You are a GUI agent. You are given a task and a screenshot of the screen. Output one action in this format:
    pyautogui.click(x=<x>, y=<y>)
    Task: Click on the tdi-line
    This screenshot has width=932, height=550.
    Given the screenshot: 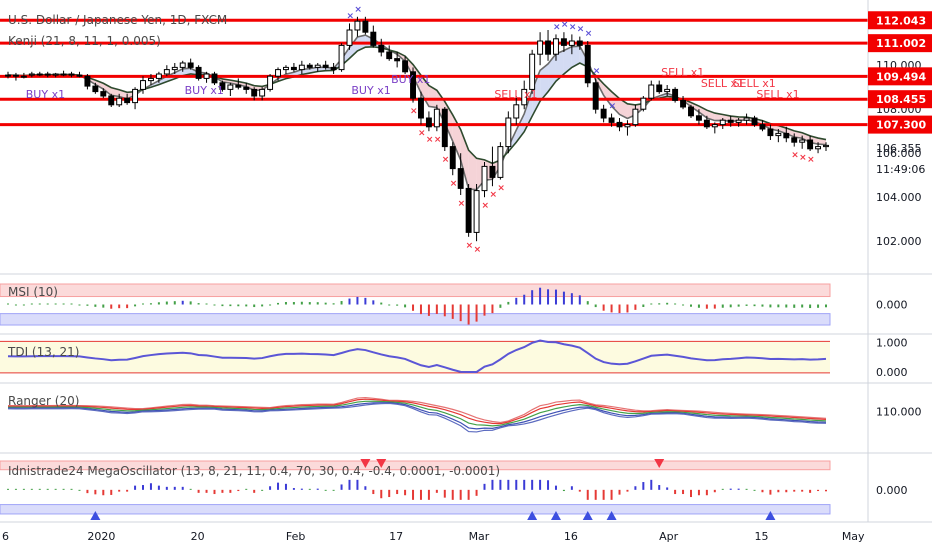 What is the action you would take?
    pyautogui.click(x=417, y=356)
    